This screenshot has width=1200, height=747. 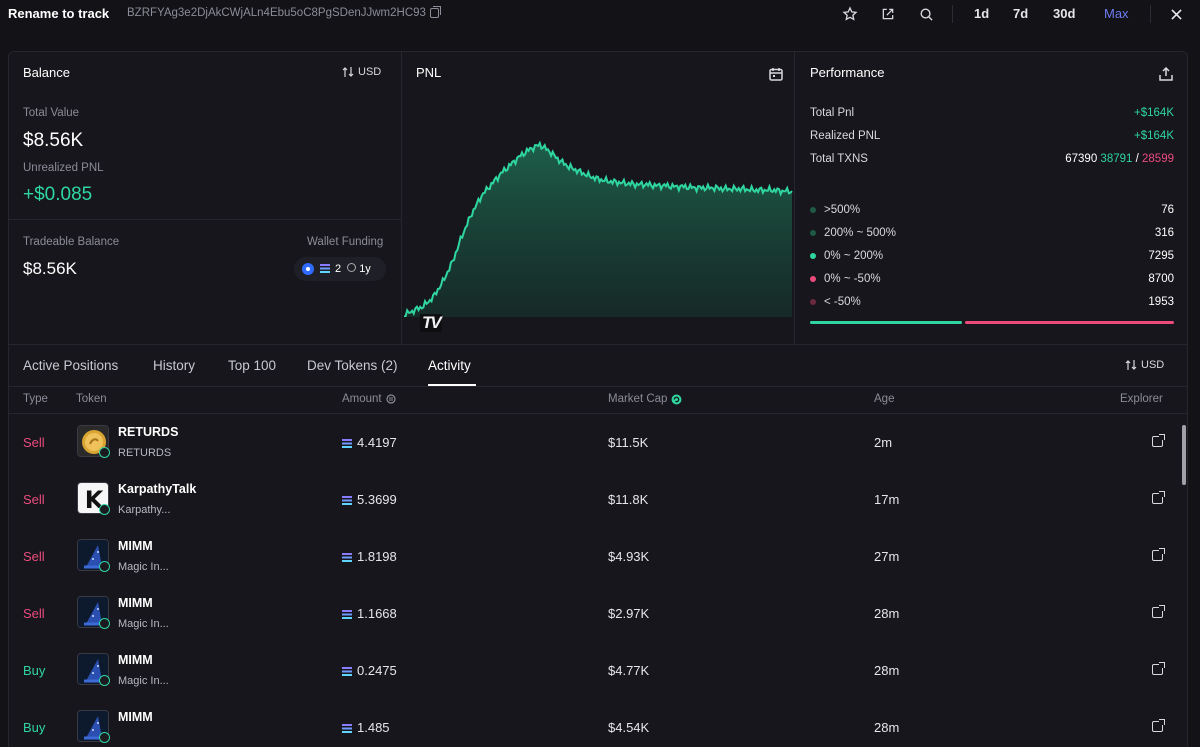 What do you see at coordinates (593, 723) in the screenshot?
I see `table-row: Buy MIMM 1.485 $4.54K 28m` at bounding box center [593, 723].